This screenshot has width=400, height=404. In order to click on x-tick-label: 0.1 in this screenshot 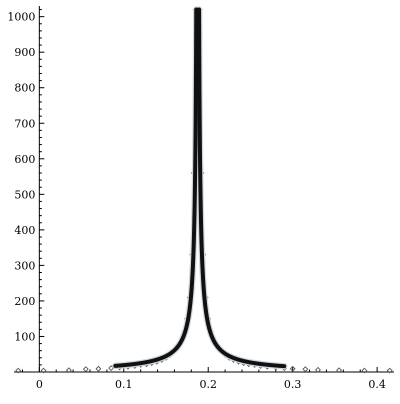, I will do `click(124, 384)`.